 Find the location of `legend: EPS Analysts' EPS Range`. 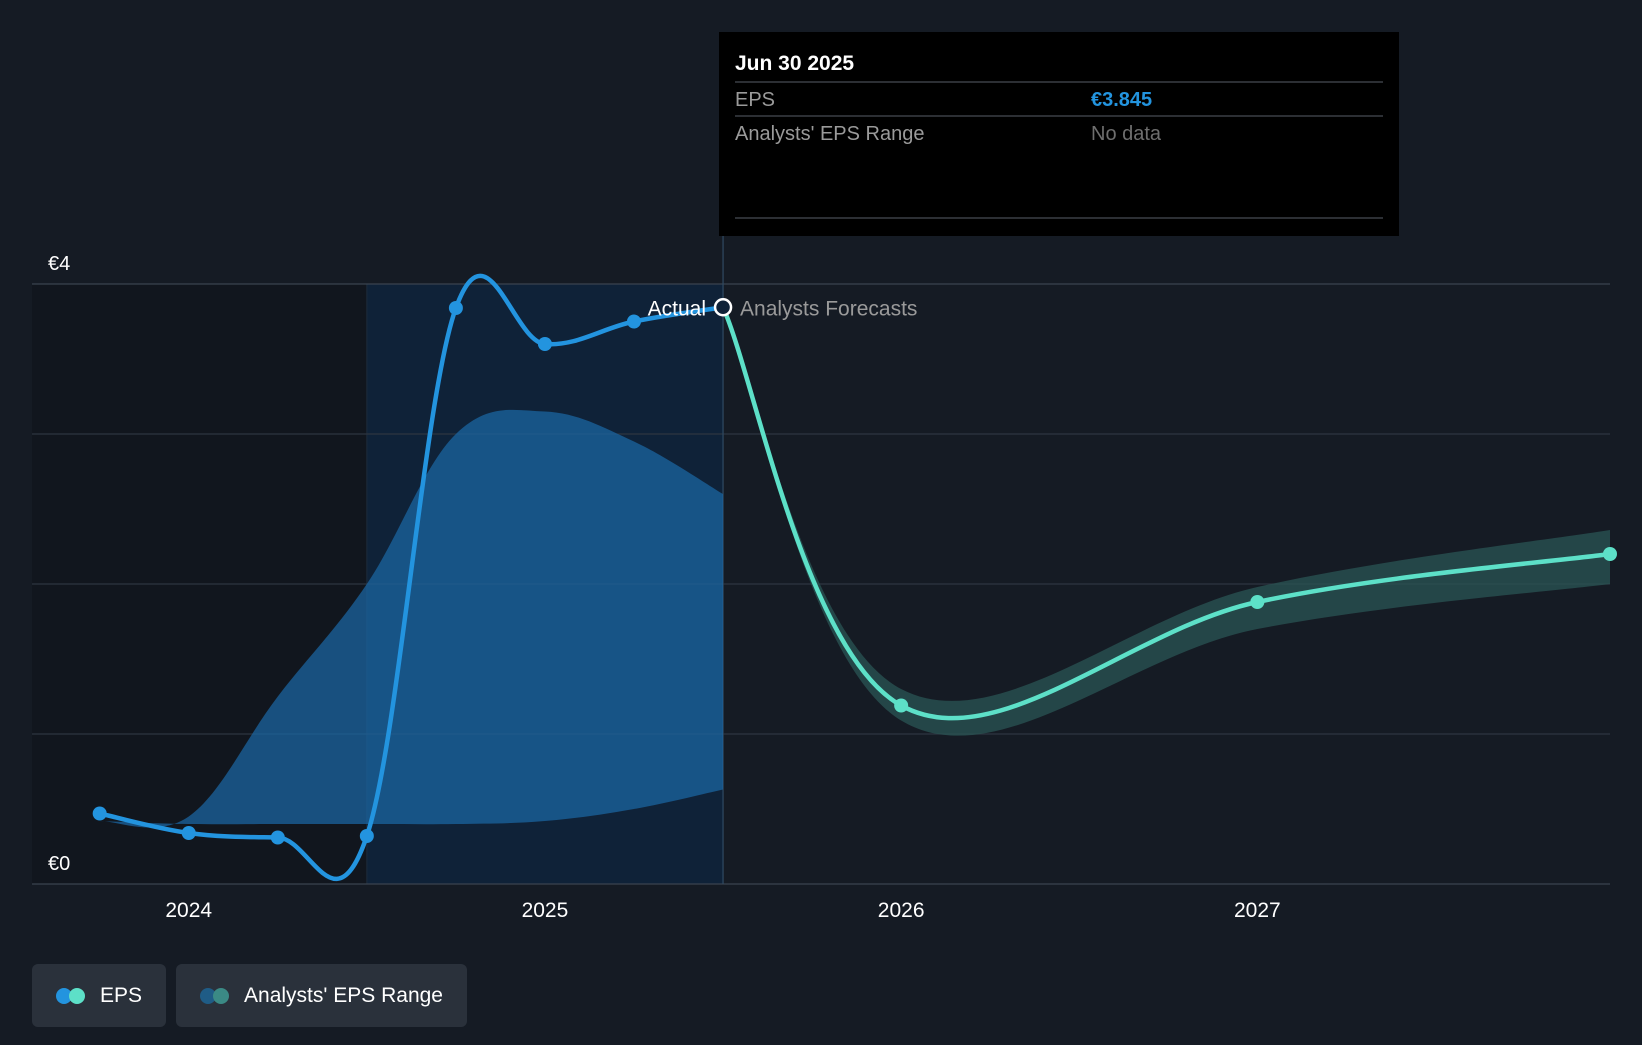

legend: EPS Analysts' EPS Range is located at coordinates (249, 995).